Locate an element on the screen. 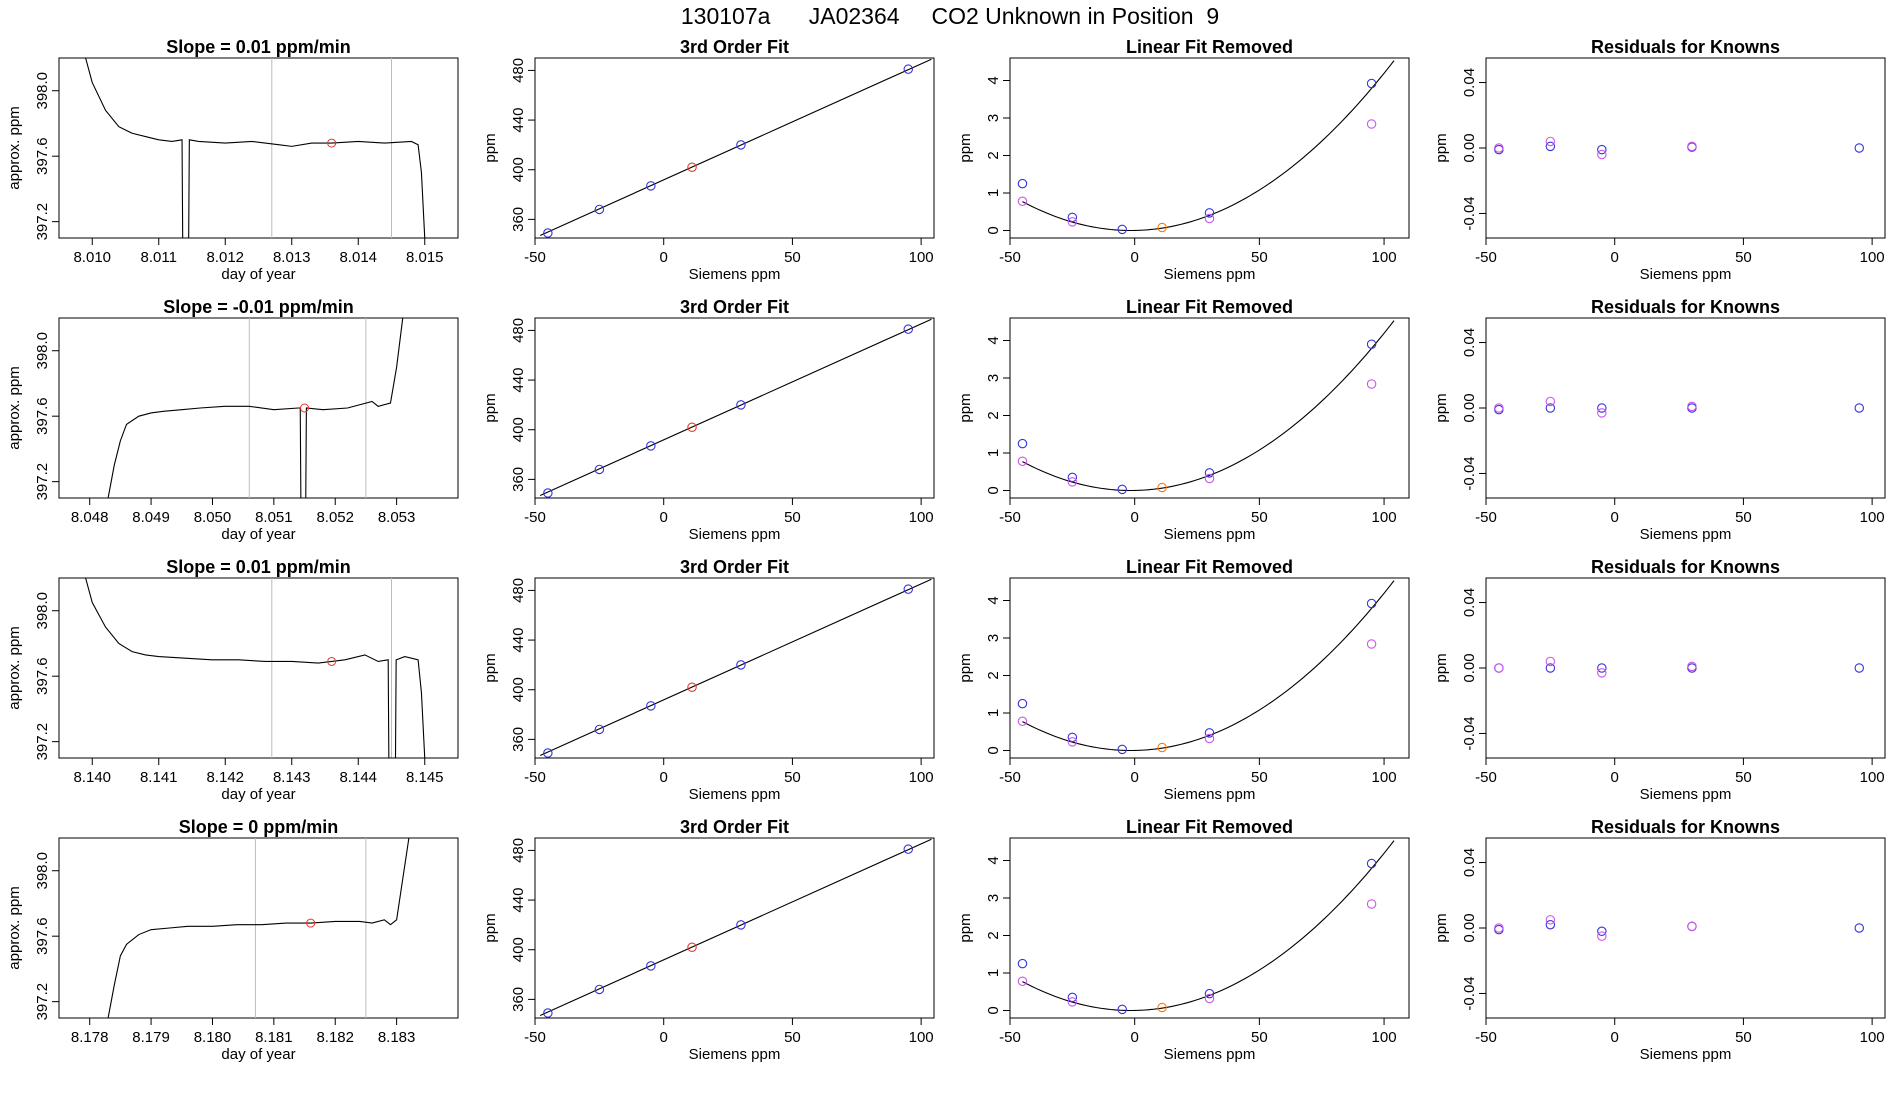  chart-title: Slope = -0.01 ppm/min is located at coordinates (258, 307).